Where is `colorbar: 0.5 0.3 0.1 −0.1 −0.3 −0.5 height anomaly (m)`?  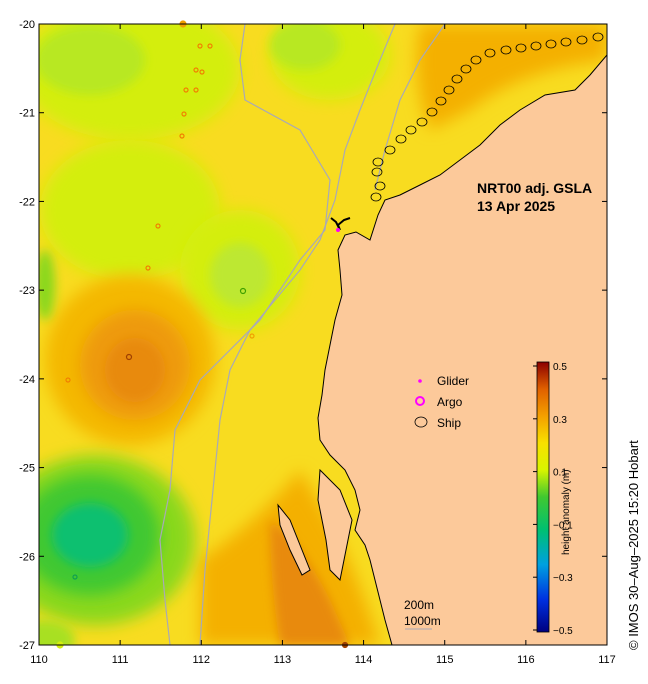
colorbar: 0.5 0.3 0.1 −0.1 −0.3 −0.5 height anomaly (m) is located at coordinates (553, 499).